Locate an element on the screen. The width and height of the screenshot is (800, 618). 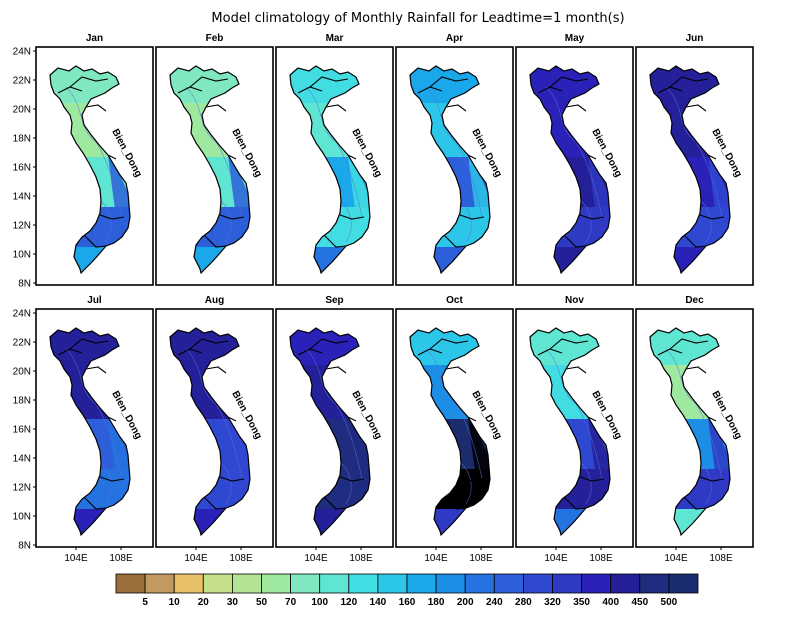
colorbar-label: 140 is located at coordinates (378, 602).